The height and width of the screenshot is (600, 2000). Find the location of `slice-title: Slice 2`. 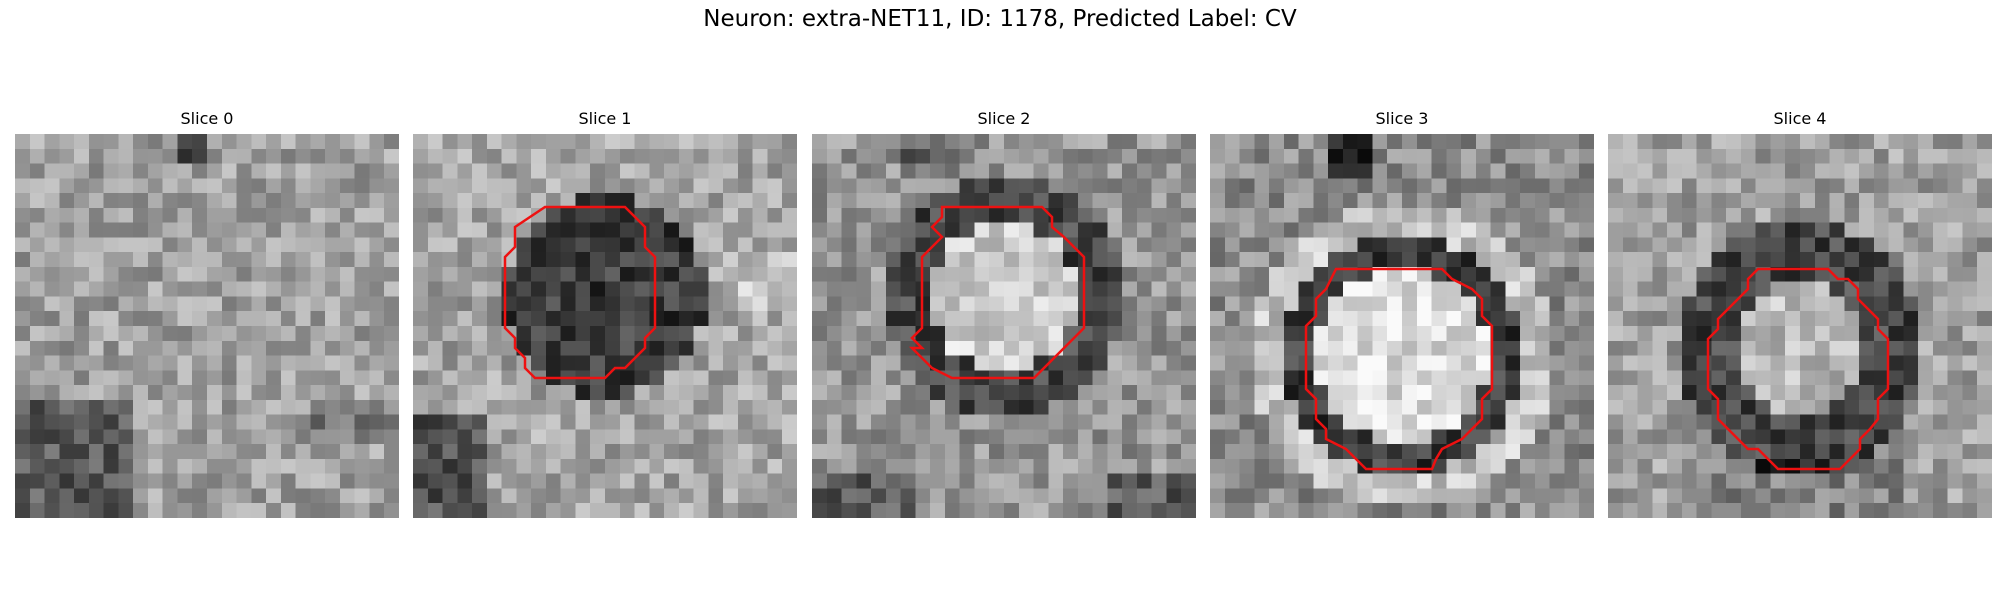

slice-title: Slice 2 is located at coordinates (1004, 118).